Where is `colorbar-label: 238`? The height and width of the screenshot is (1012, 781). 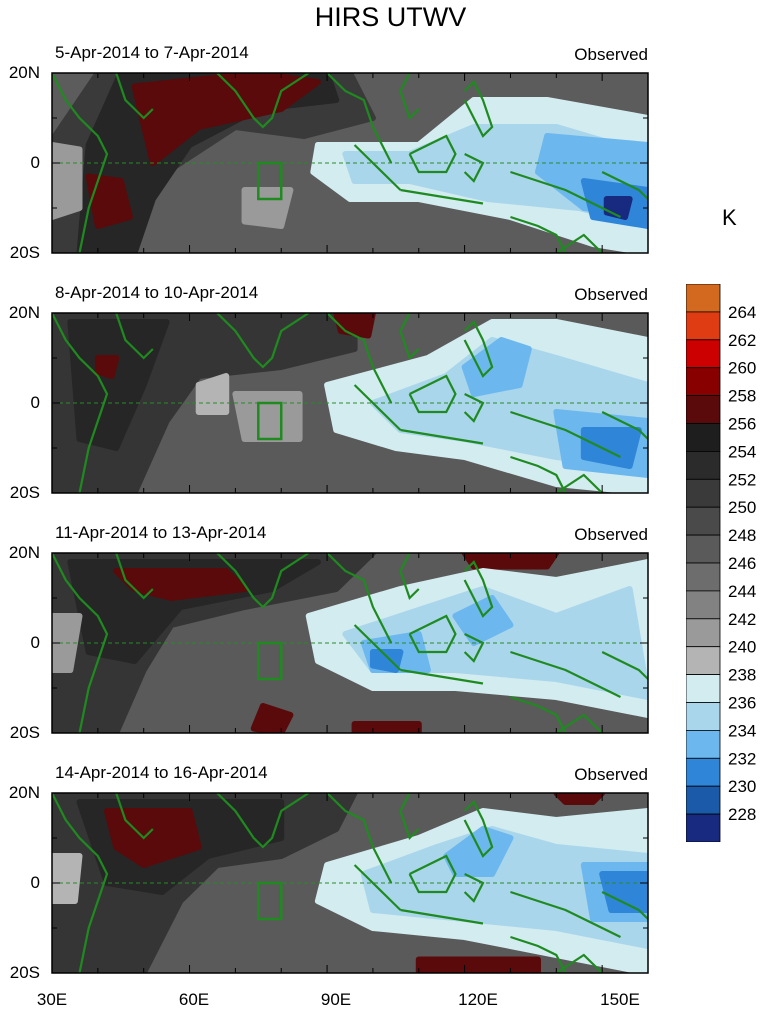 colorbar-label: 238 is located at coordinates (742, 675).